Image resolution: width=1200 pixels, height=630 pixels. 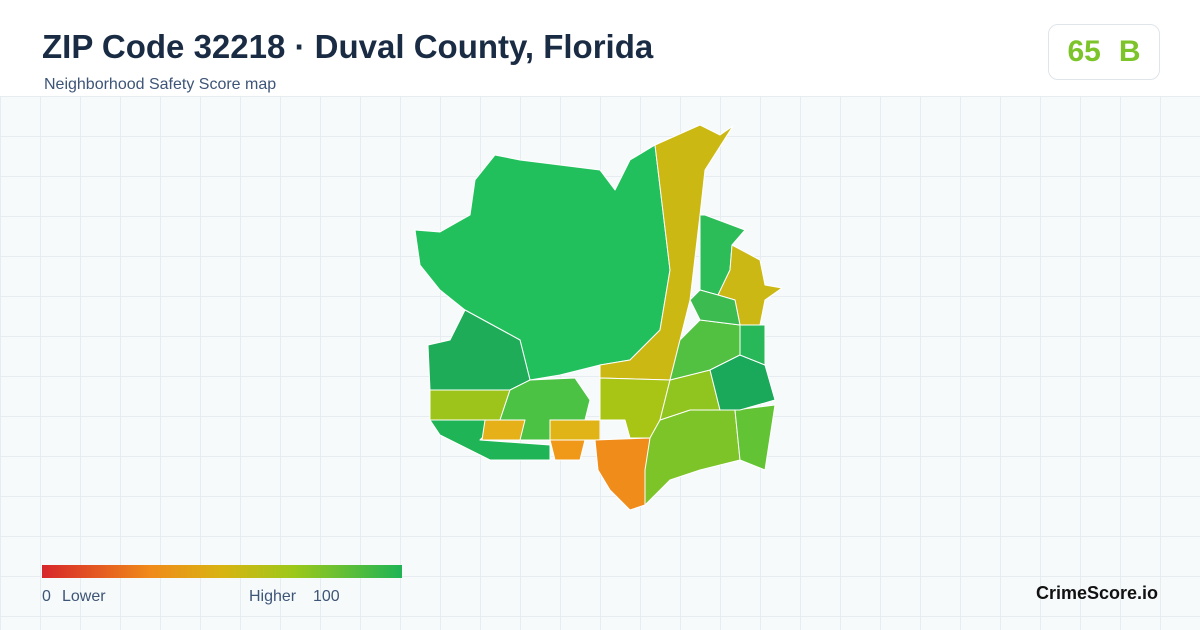 I want to click on legend-gradient, so click(x=222, y=571).